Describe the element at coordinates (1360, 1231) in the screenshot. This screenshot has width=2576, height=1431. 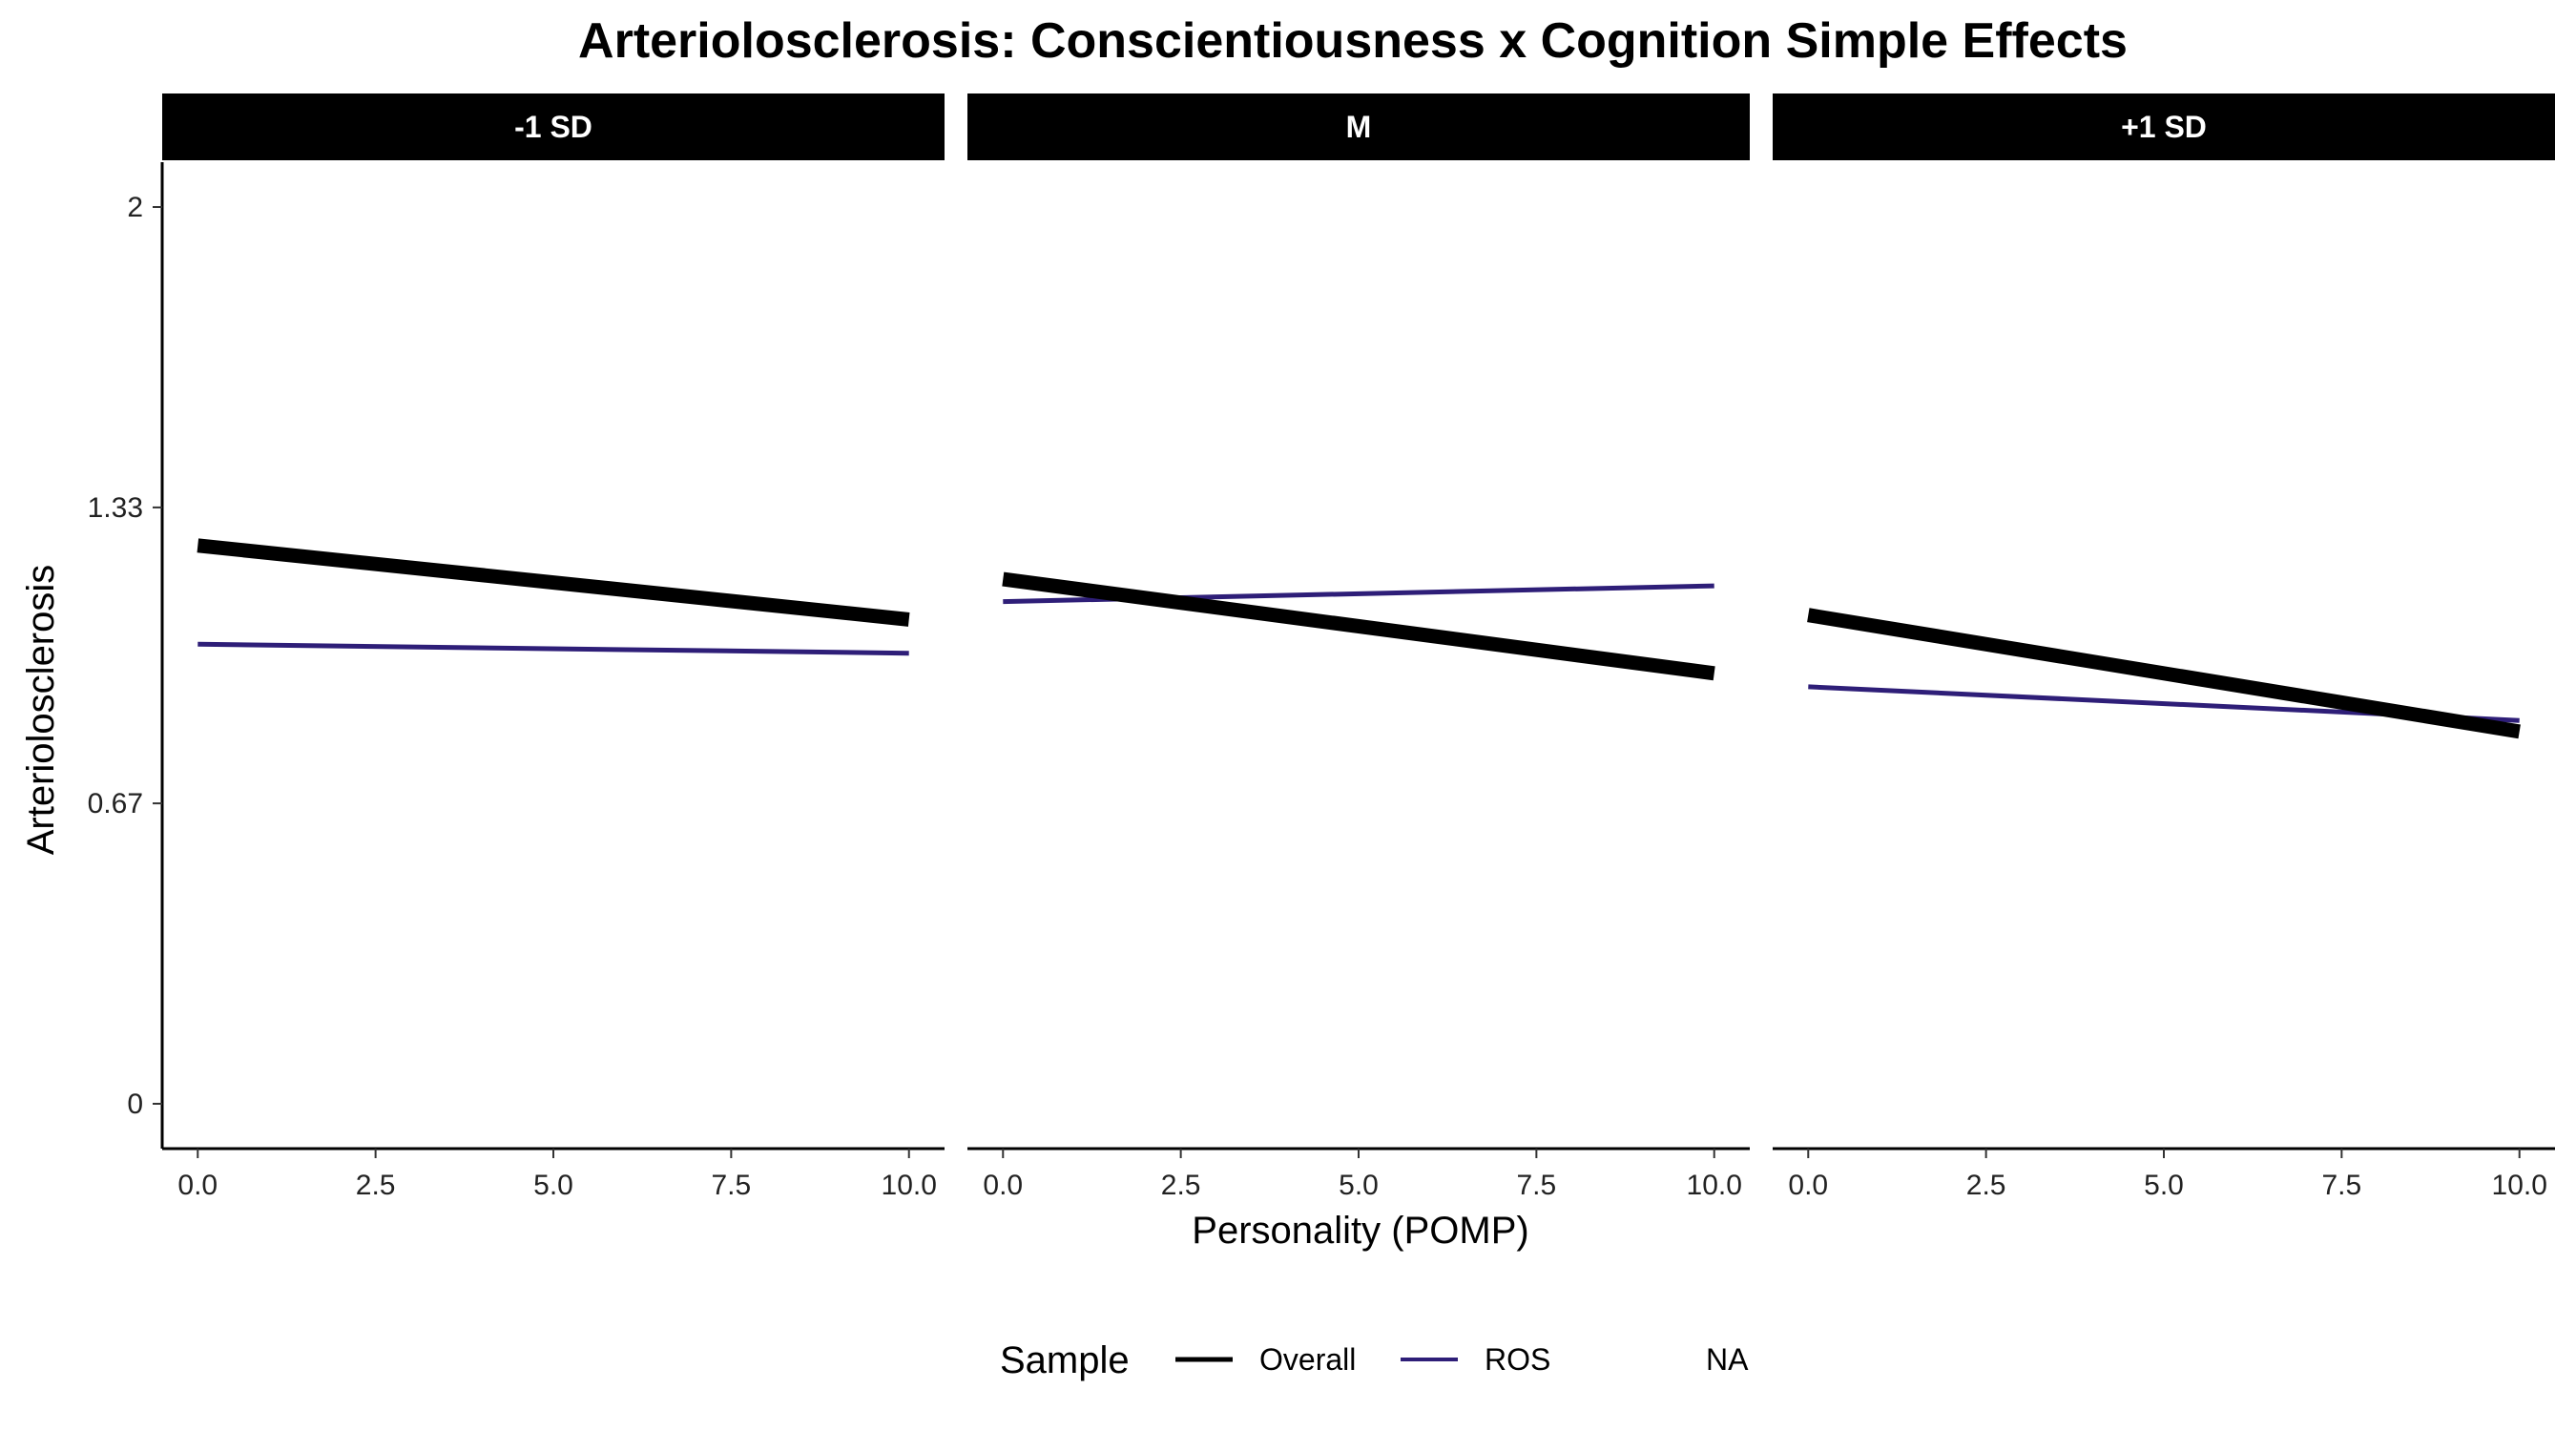
I see `x-axis-title: Personality (POMP)` at that location.